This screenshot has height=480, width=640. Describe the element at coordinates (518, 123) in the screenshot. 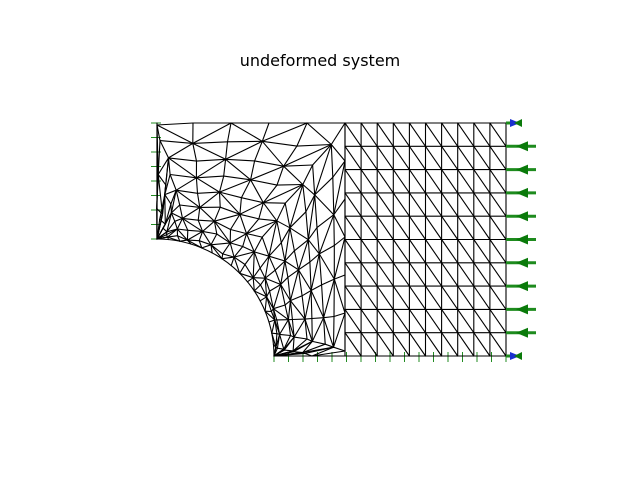

I see `corner-load-head` at that location.